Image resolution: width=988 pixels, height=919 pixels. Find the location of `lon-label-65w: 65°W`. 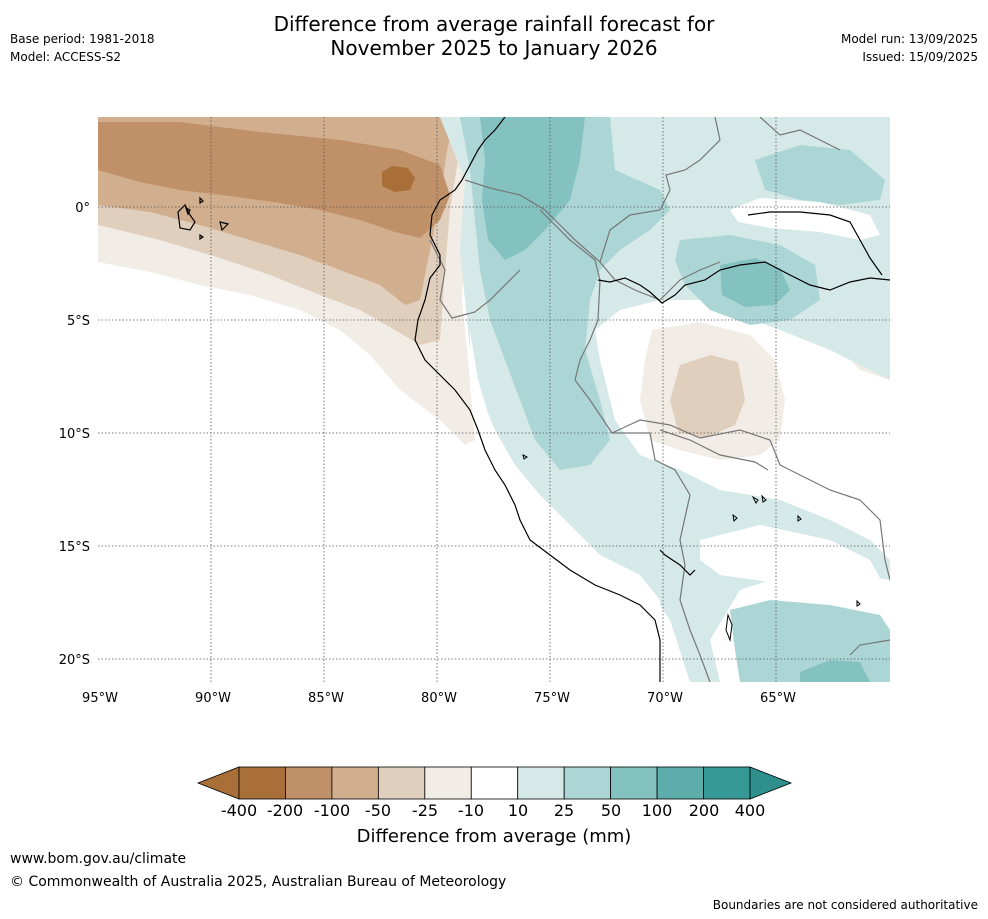

lon-label-65w: 65°W is located at coordinates (778, 698).